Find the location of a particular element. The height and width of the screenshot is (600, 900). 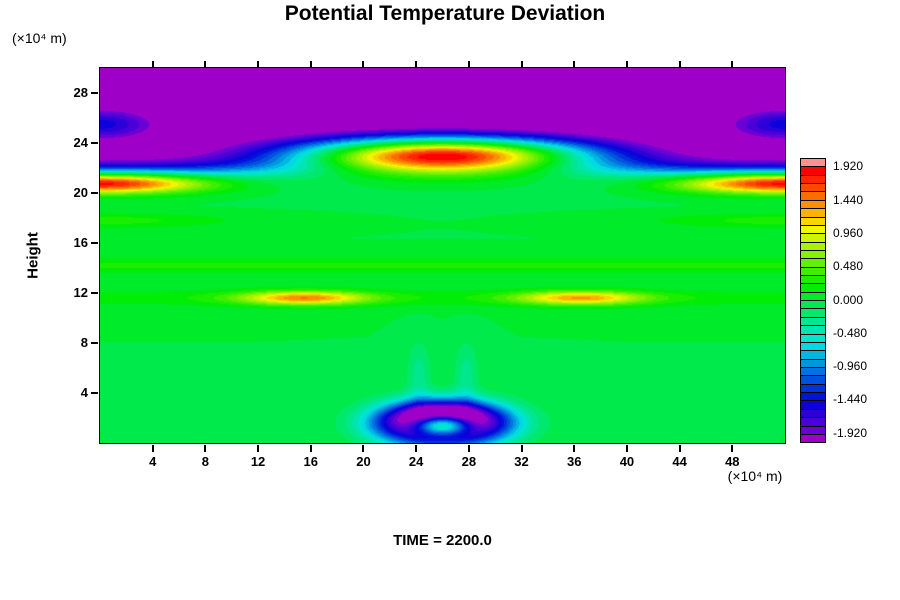

colorbar-tick-label: 0.000 is located at coordinates (848, 299).